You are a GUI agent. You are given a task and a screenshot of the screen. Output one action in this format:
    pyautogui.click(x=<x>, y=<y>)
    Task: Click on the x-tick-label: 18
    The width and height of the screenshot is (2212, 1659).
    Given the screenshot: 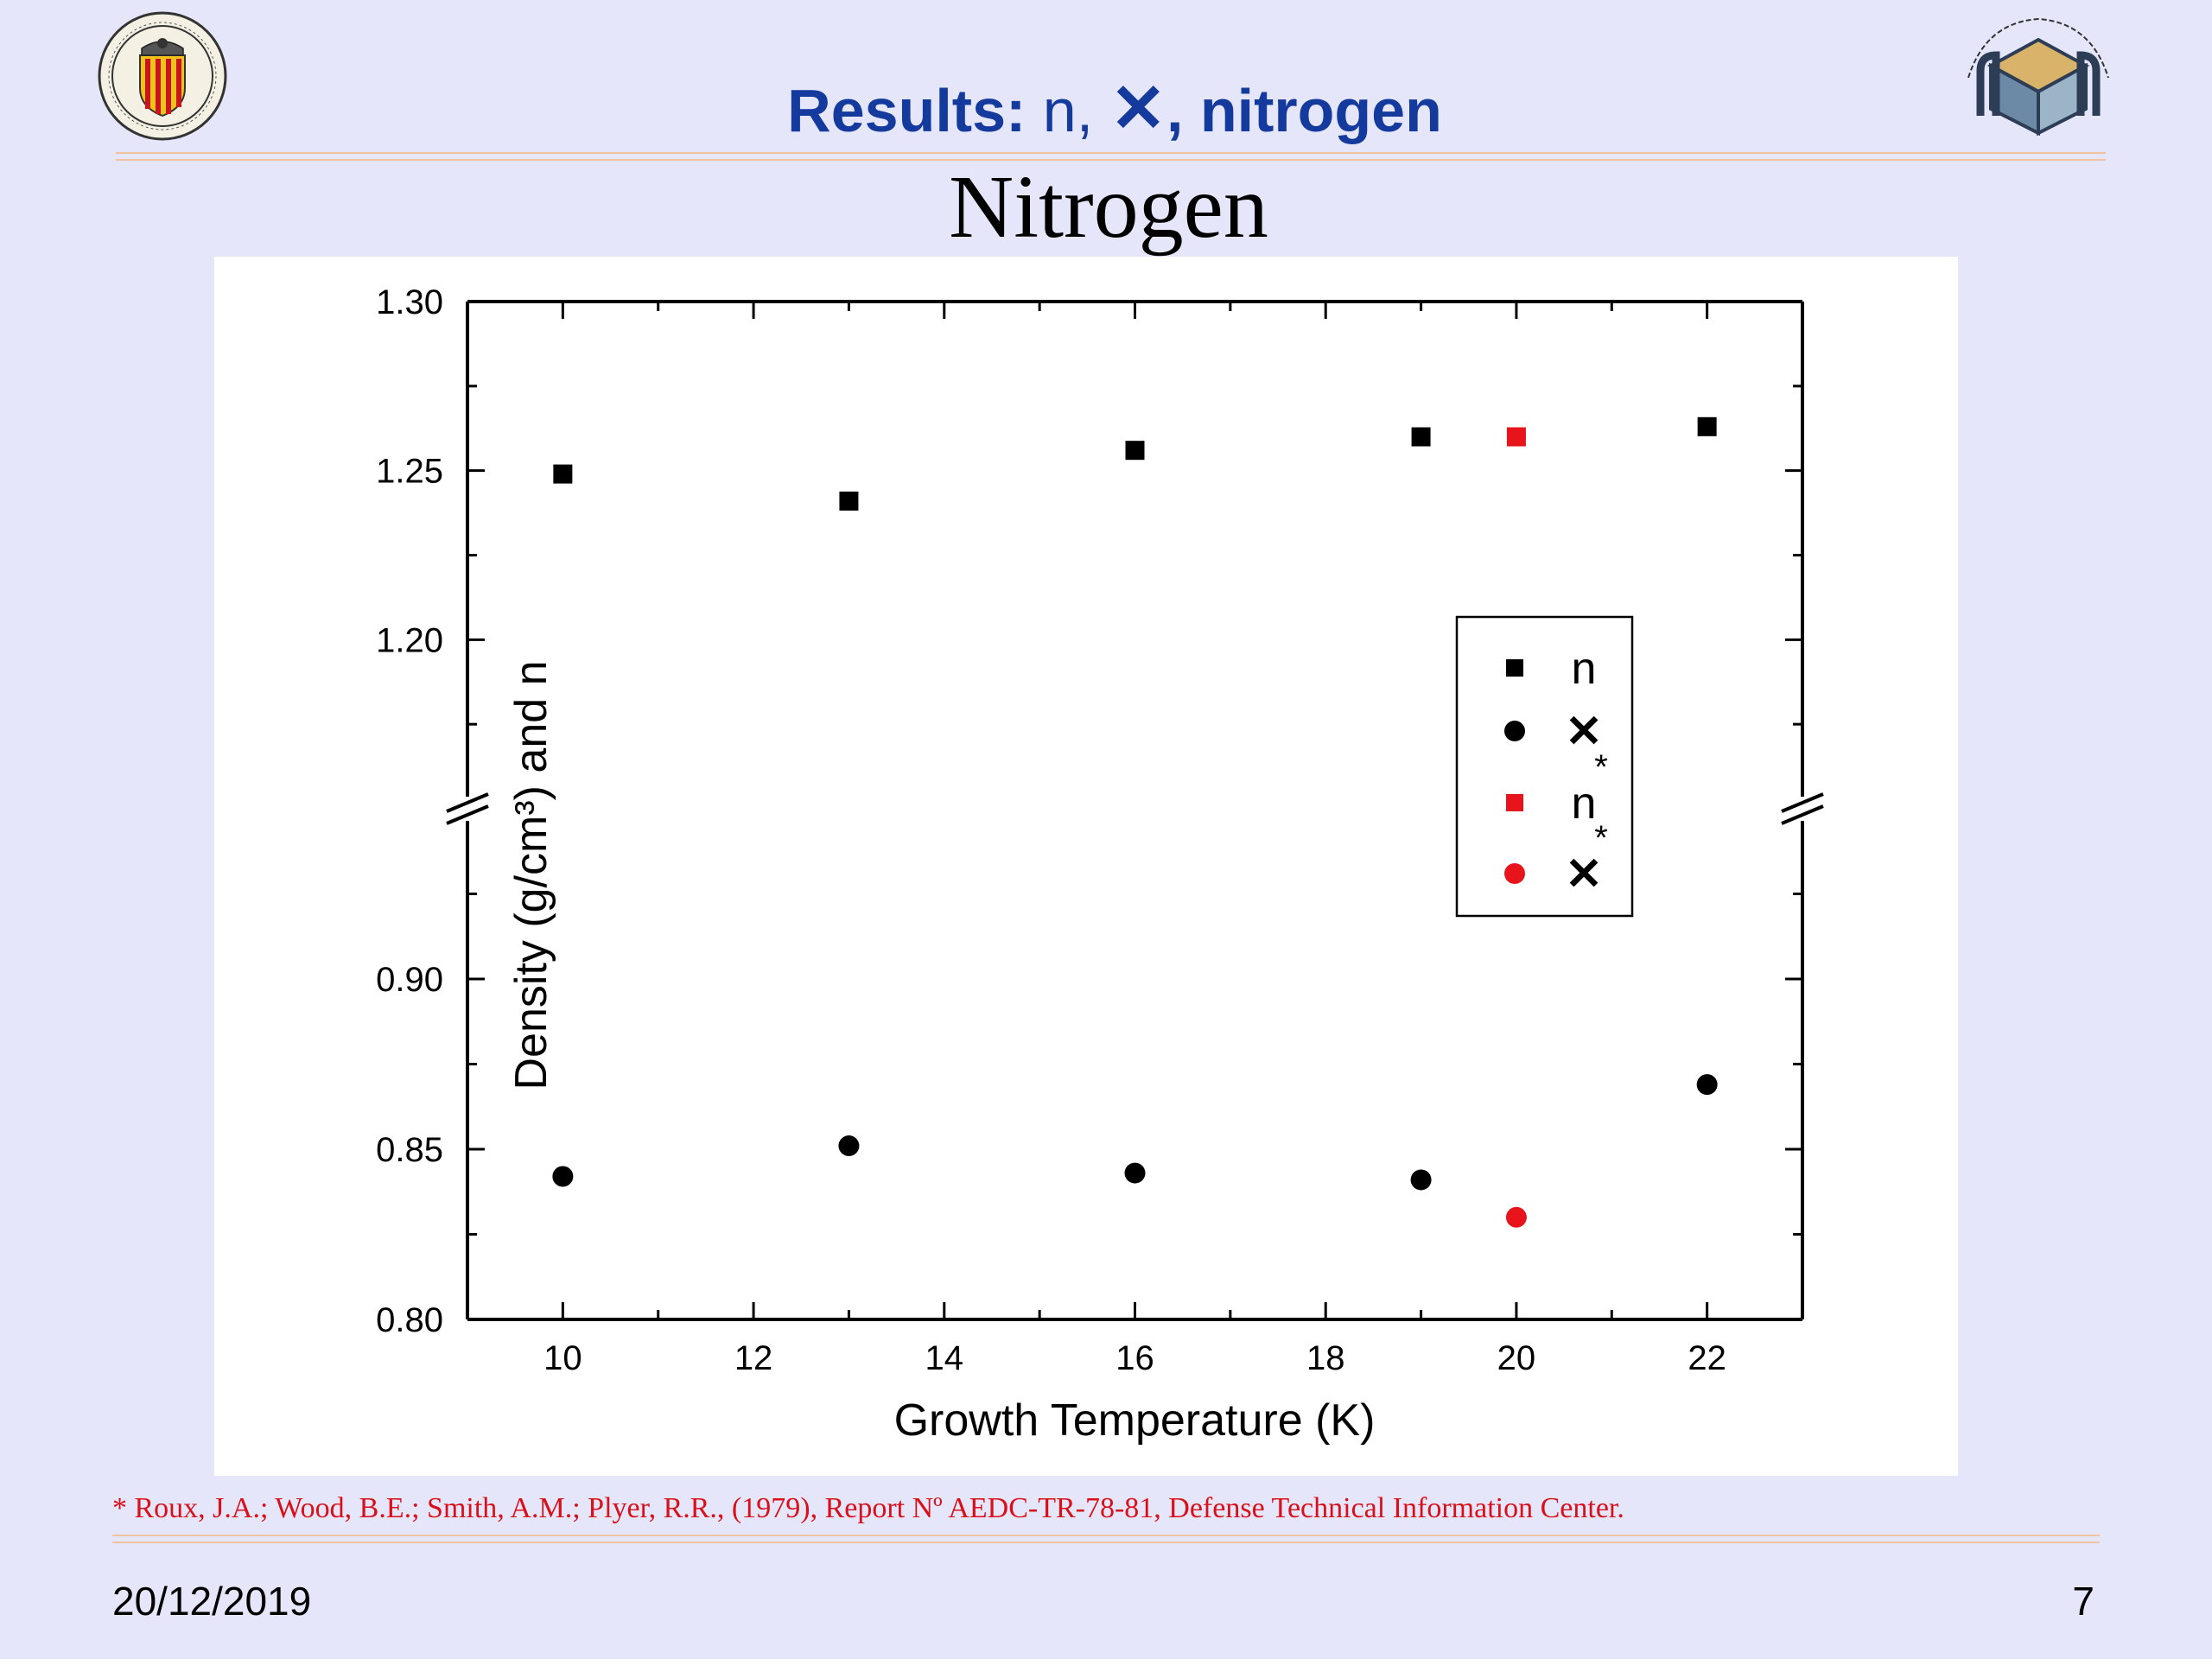 What is the action you would take?
    pyautogui.click(x=1325, y=1358)
    